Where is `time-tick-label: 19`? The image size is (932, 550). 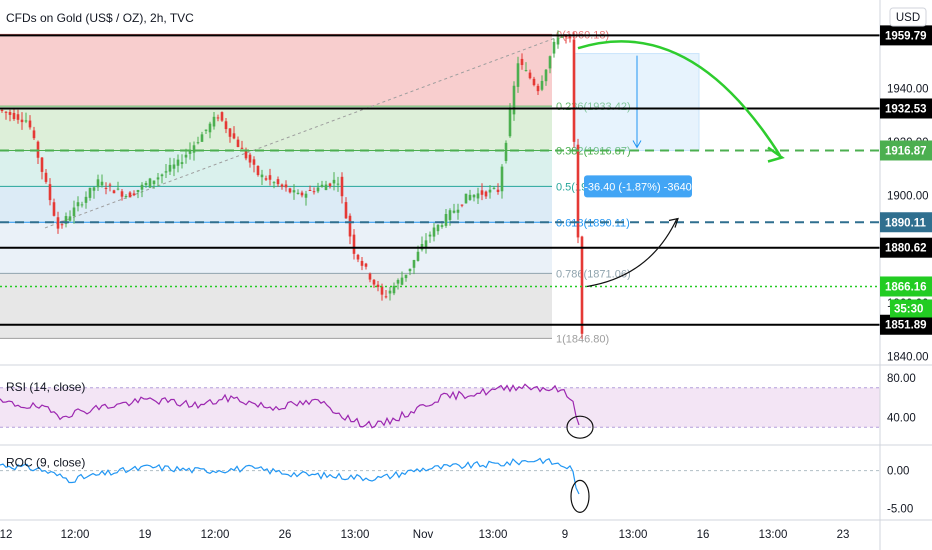 time-tick-label: 19 is located at coordinates (145, 535).